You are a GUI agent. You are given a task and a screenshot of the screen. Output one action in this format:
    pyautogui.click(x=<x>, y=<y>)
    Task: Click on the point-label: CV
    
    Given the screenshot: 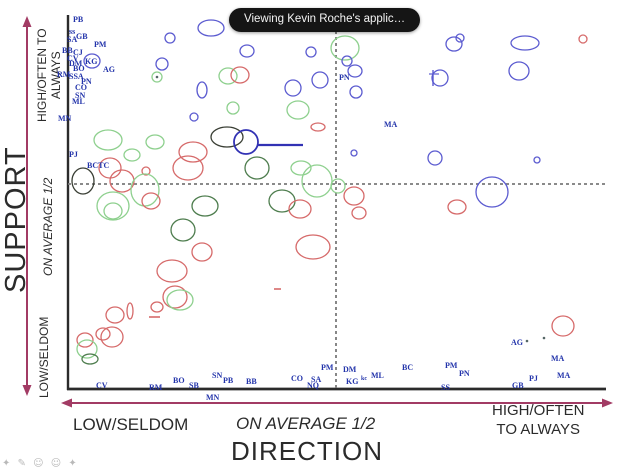 What is the action you would take?
    pyautogui.click(x=102, y=385)
    